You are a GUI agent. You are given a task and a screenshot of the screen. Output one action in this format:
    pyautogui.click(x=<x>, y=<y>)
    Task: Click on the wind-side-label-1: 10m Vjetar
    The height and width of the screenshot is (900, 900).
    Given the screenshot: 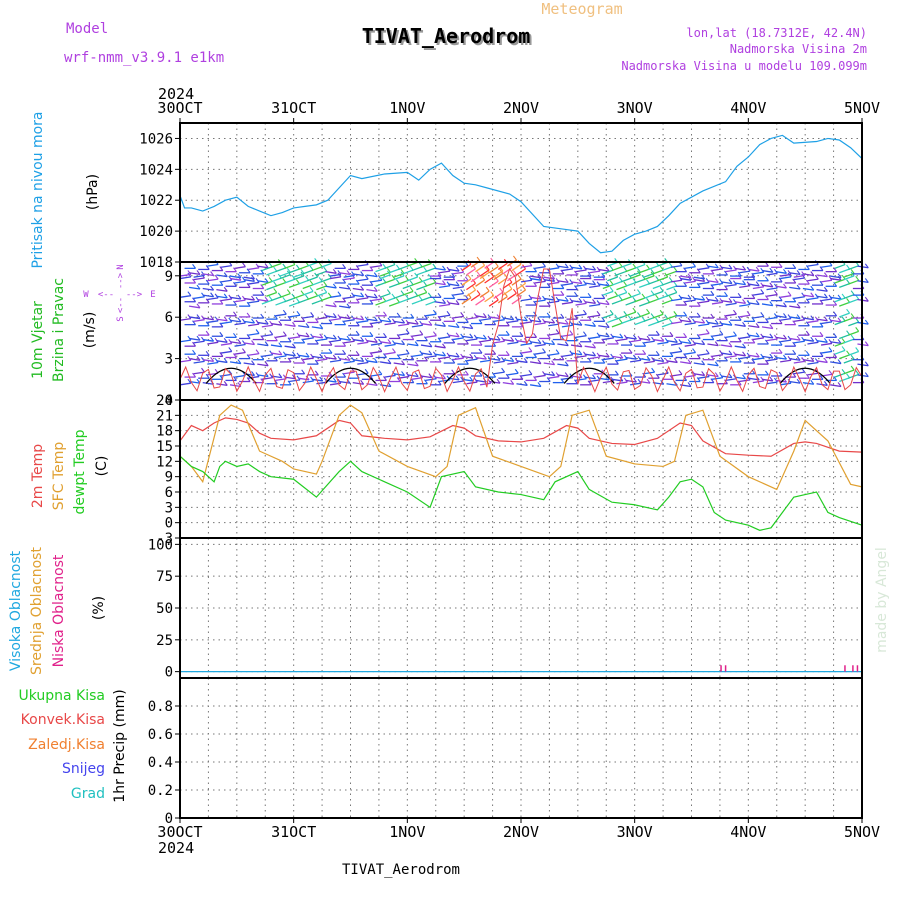 What is the action you would take?
    pyautogui.click(x=38, y=340)
    